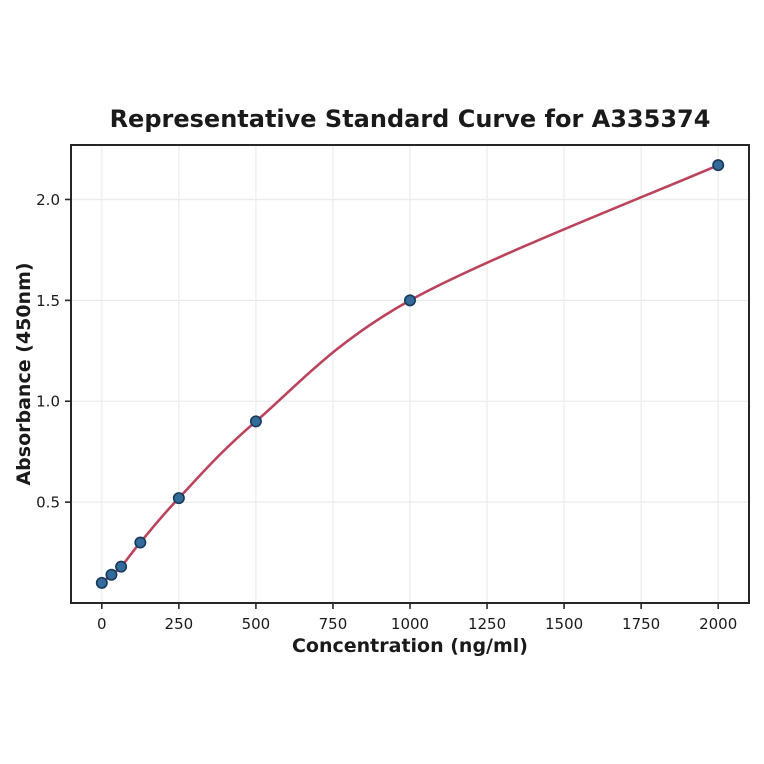 This screenshot has width=764, height=764. What do you see at coordinates (333, 624) in the screenshot?
I see `x-tick-label: 750` at bounding box center [333, 624].